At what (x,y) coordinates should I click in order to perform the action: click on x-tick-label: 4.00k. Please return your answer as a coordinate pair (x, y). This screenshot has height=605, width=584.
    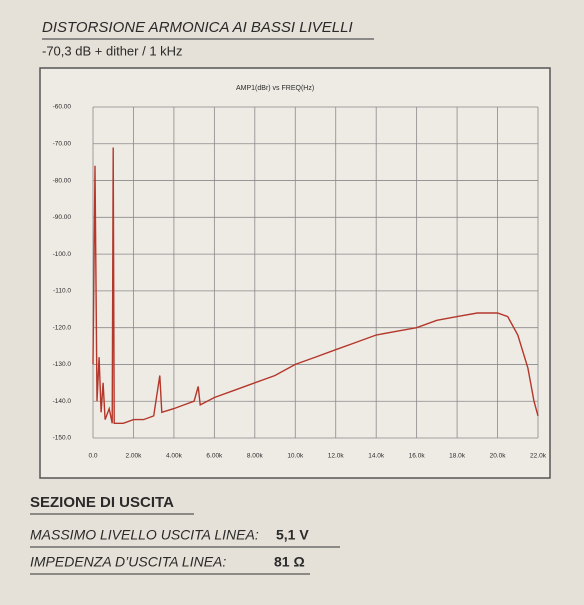
    Looking at the image, I should click on (174, 456).